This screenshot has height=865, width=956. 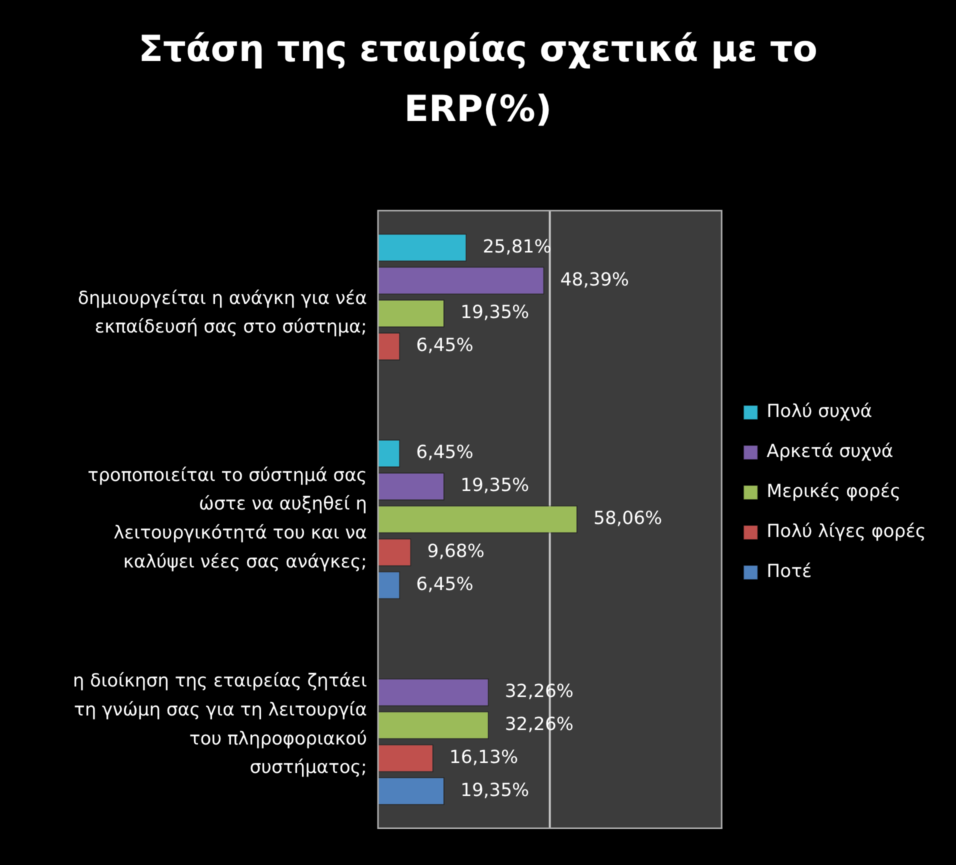 I want to click on legend-label: Πολύ συχνά, so click(x=819, y=411).